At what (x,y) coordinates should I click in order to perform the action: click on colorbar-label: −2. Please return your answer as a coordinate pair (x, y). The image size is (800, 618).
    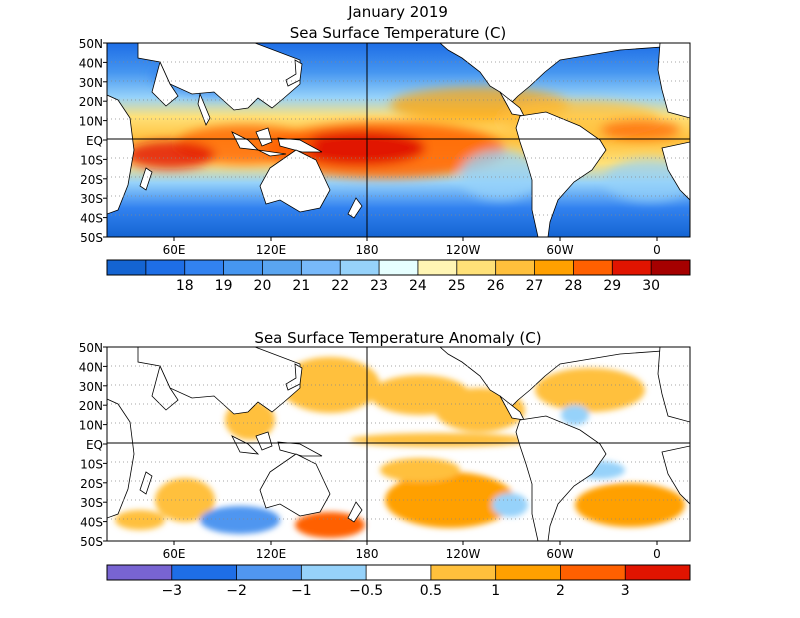
    Looking at the image, I should click on (236, 591).